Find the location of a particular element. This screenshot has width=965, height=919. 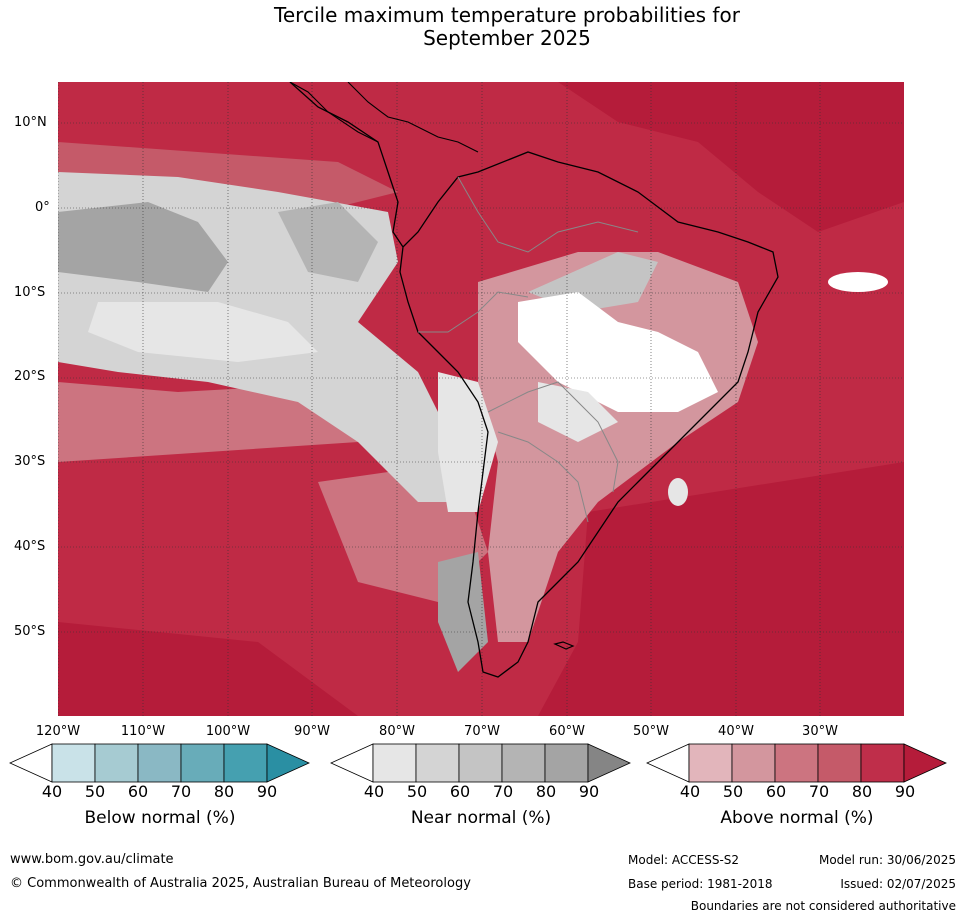

lon-label: 30°W is located at coordinates (820, 731).